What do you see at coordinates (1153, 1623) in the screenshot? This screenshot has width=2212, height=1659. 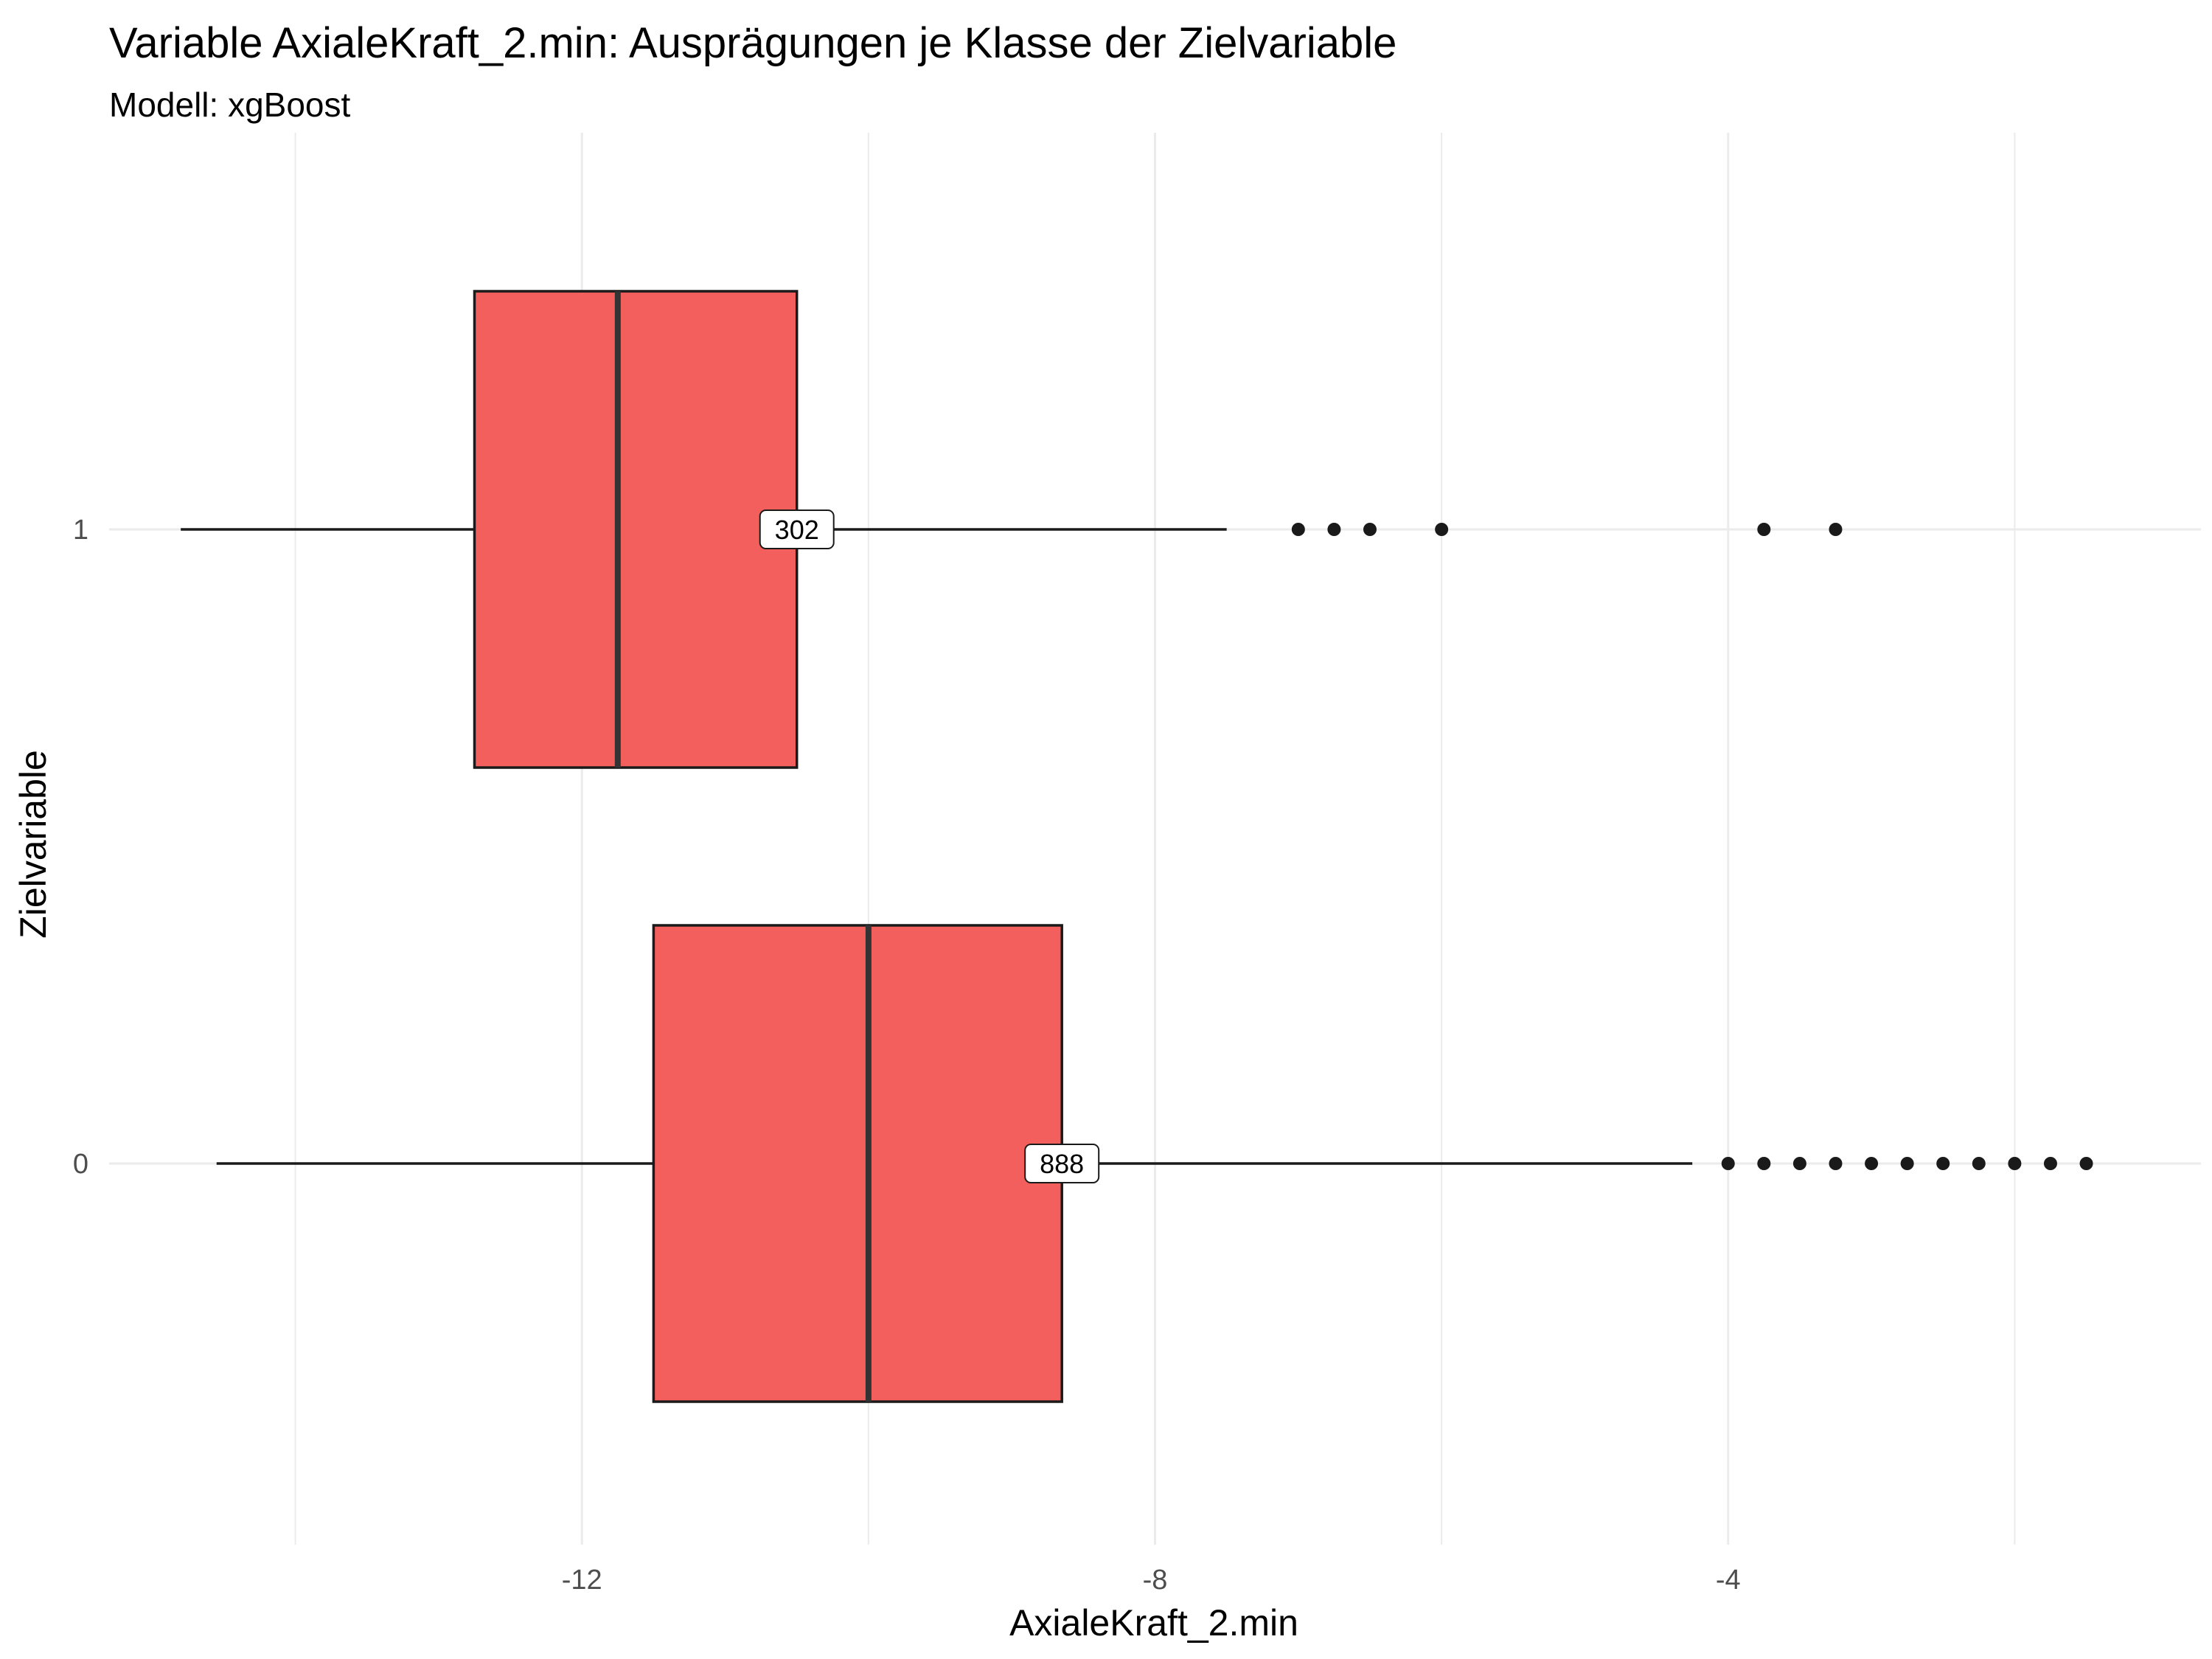 I see `x-axis-title: AxialeKraft_2.min` at bounding box center [1153, 1623].